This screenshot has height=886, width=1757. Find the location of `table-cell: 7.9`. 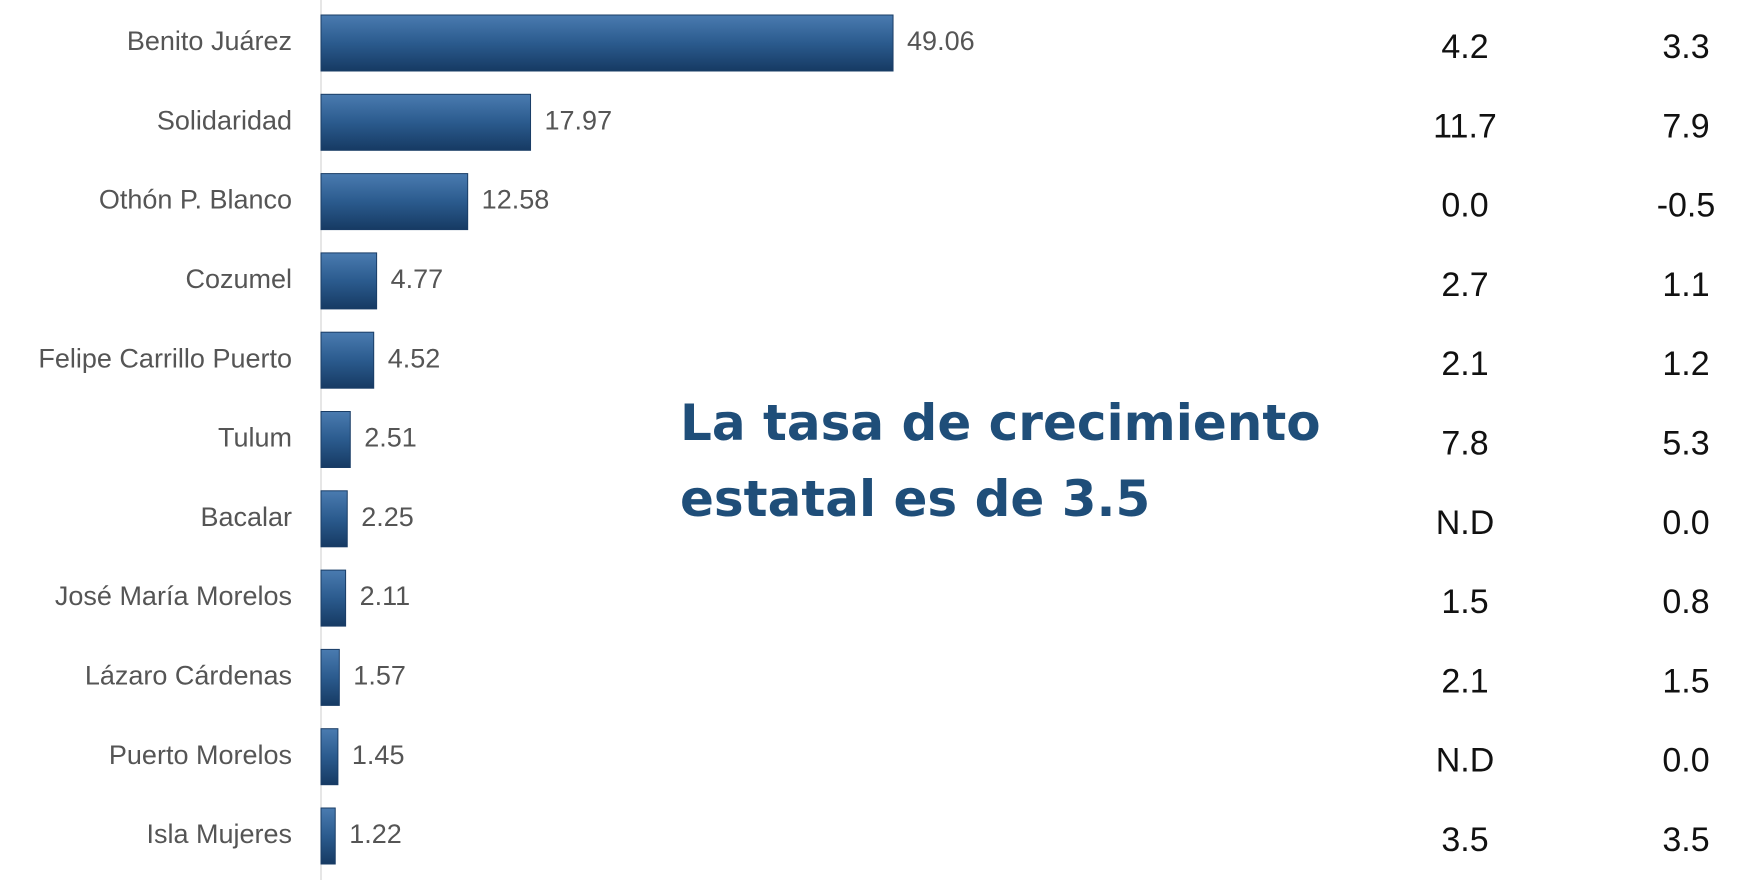

table-cell: 7.9 is located at coordinates (1685, 126).